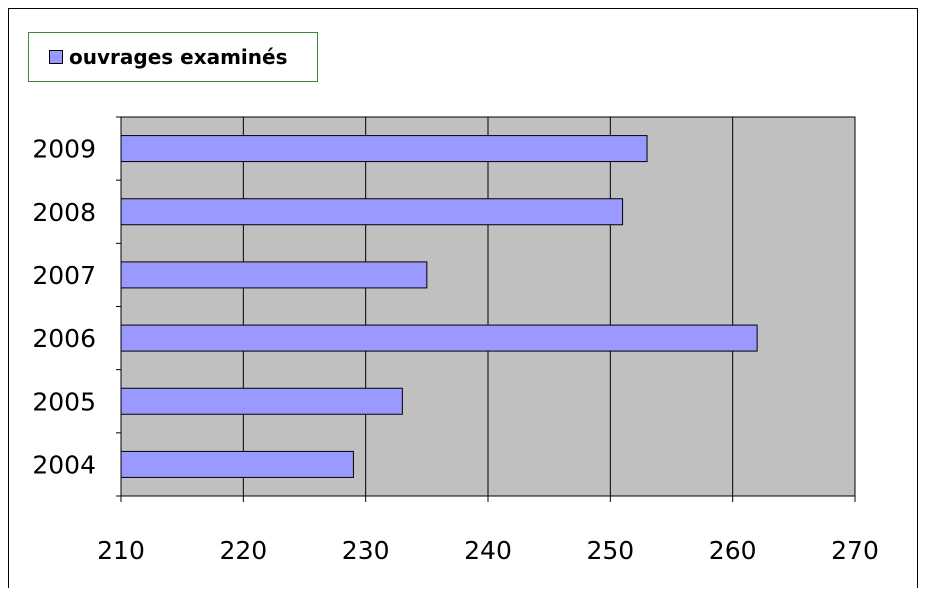  I want to click on legend-label: ouvrages examinés, so click(178, 57).